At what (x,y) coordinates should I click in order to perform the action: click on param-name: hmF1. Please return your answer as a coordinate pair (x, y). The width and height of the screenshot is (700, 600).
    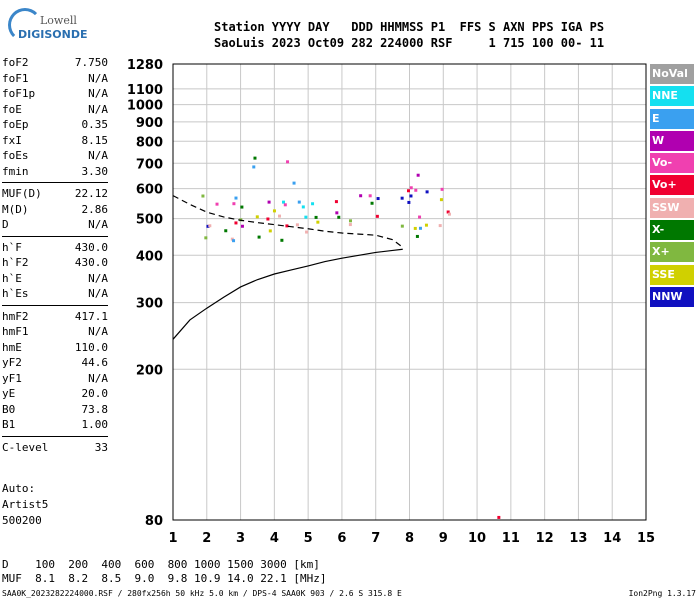
    Looking at the image, I should click on (15, 331).